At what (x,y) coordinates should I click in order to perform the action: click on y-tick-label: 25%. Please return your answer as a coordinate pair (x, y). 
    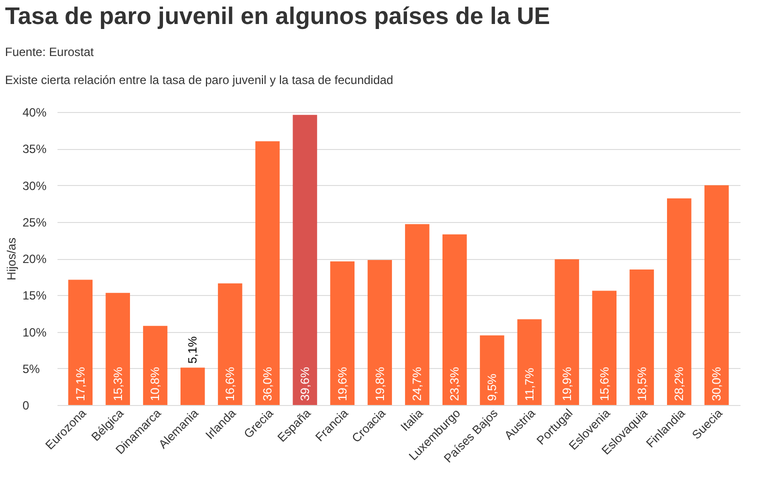
    Looking at the image, I should click on (34, 222).